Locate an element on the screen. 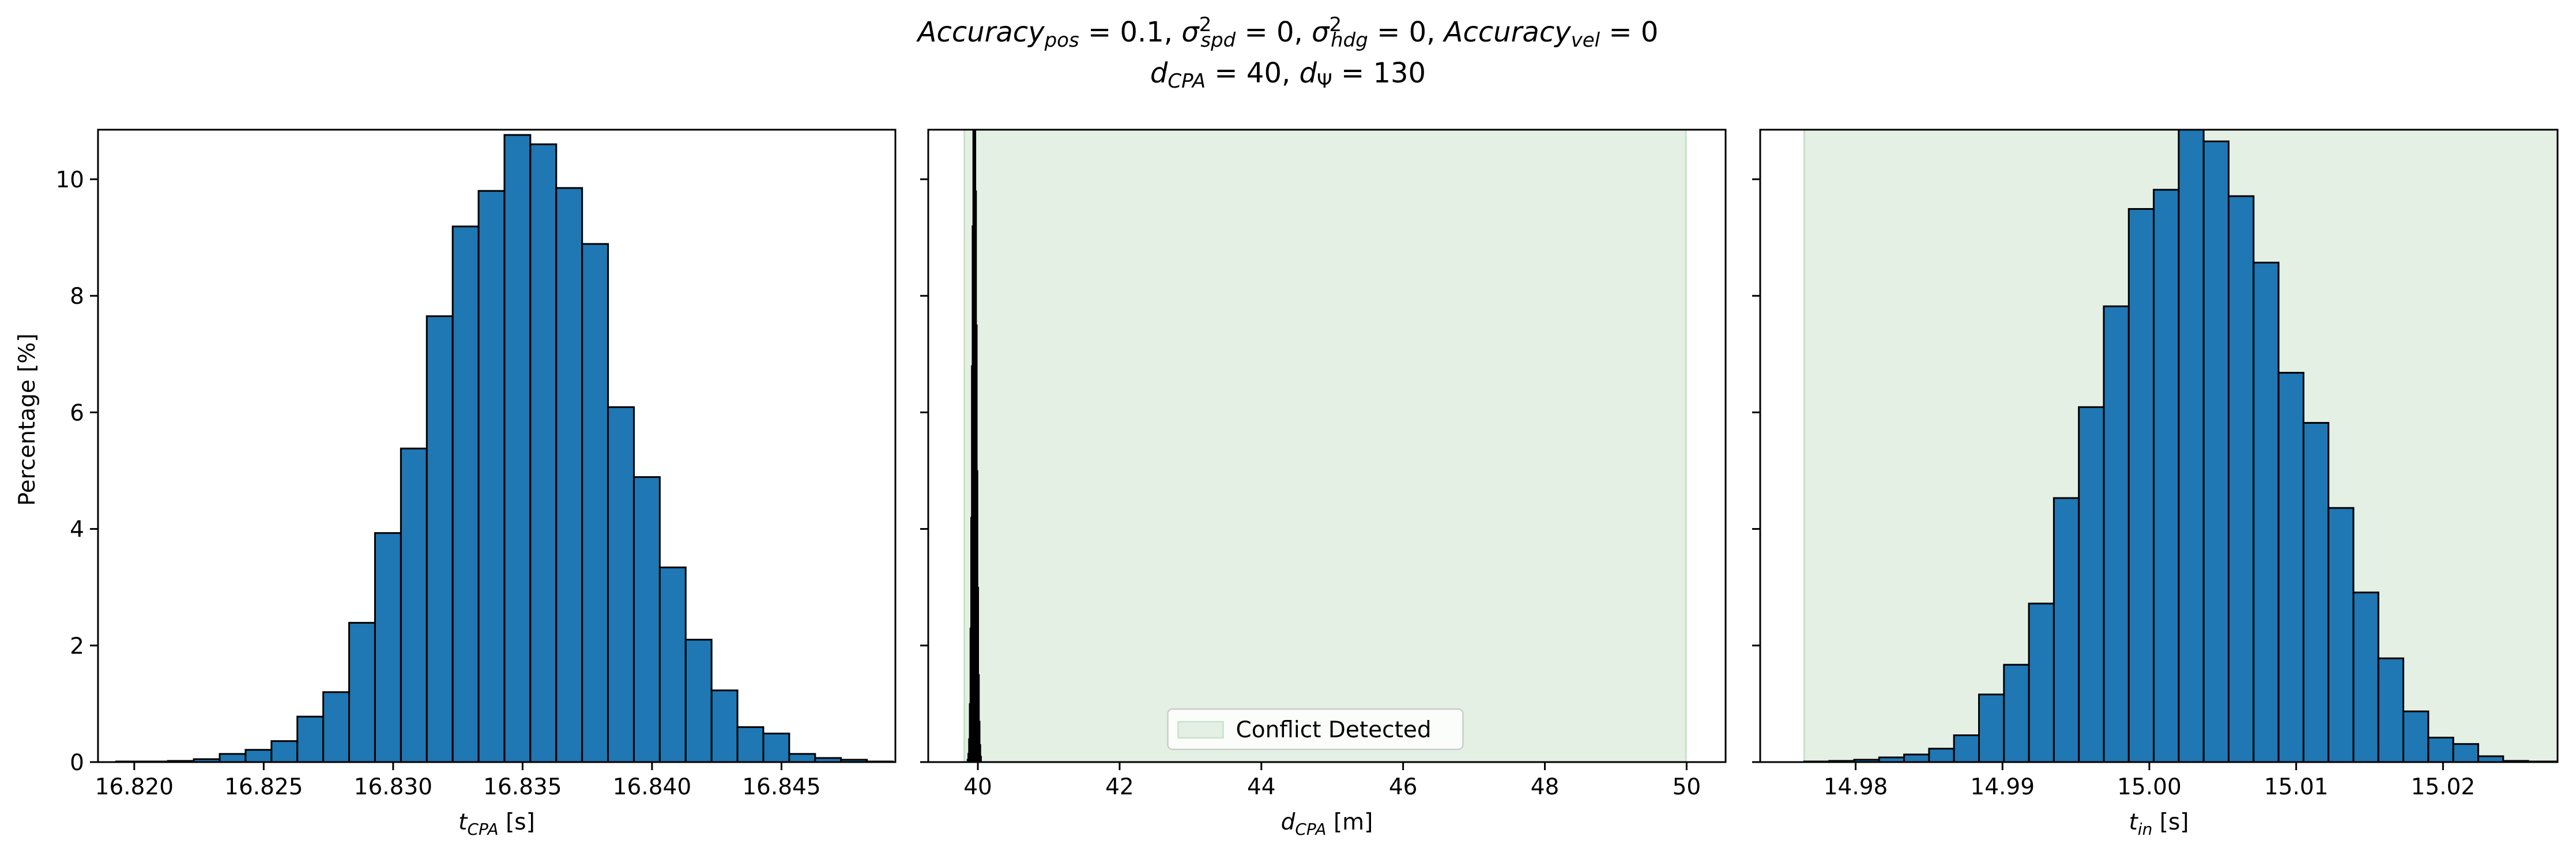  title-part: = 0.1, is located at coordinates (1130, 32).